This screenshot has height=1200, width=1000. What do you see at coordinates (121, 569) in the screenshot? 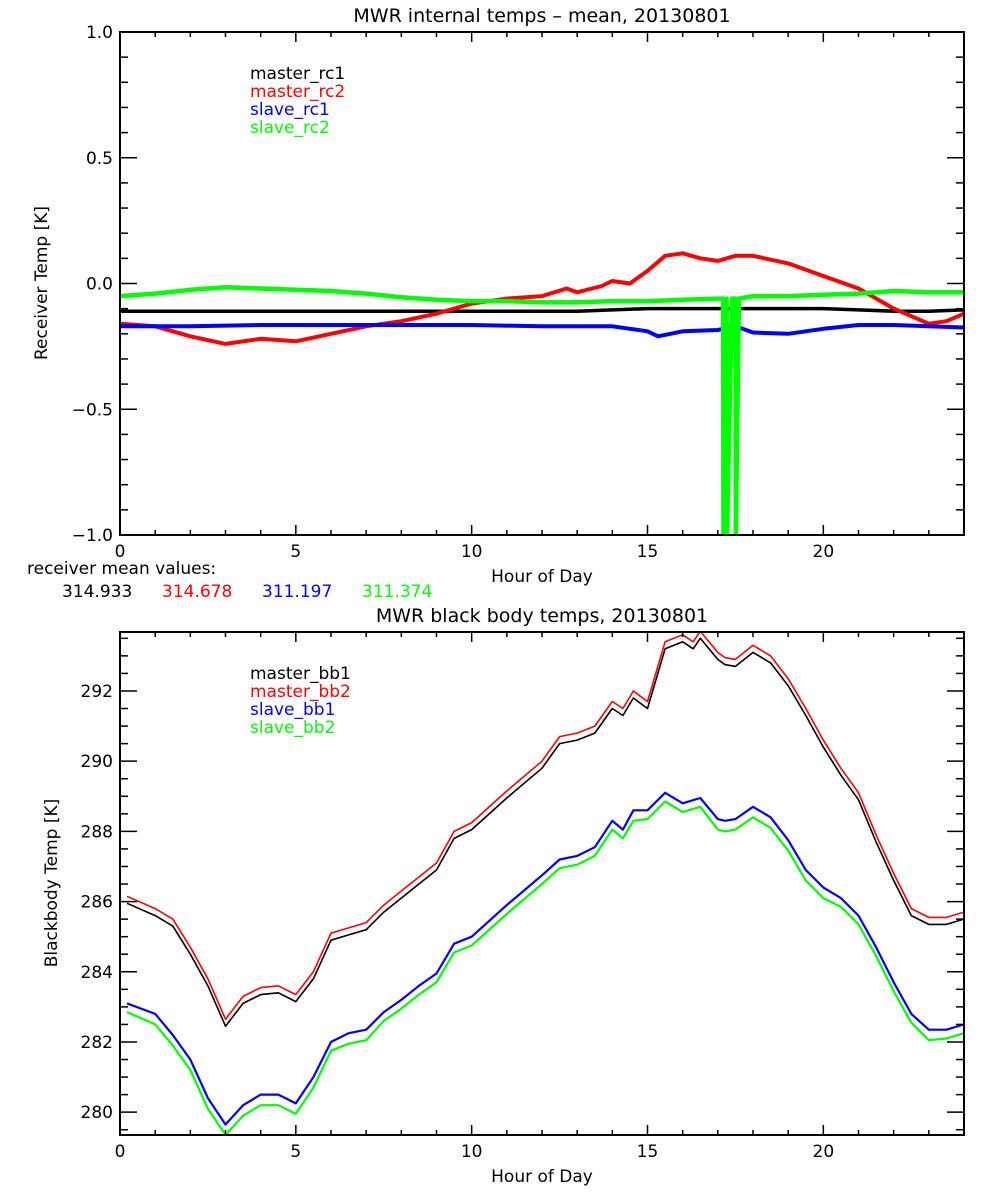
I see `mean-values-label: receiver mean values:` at bounding box center [121, 569].